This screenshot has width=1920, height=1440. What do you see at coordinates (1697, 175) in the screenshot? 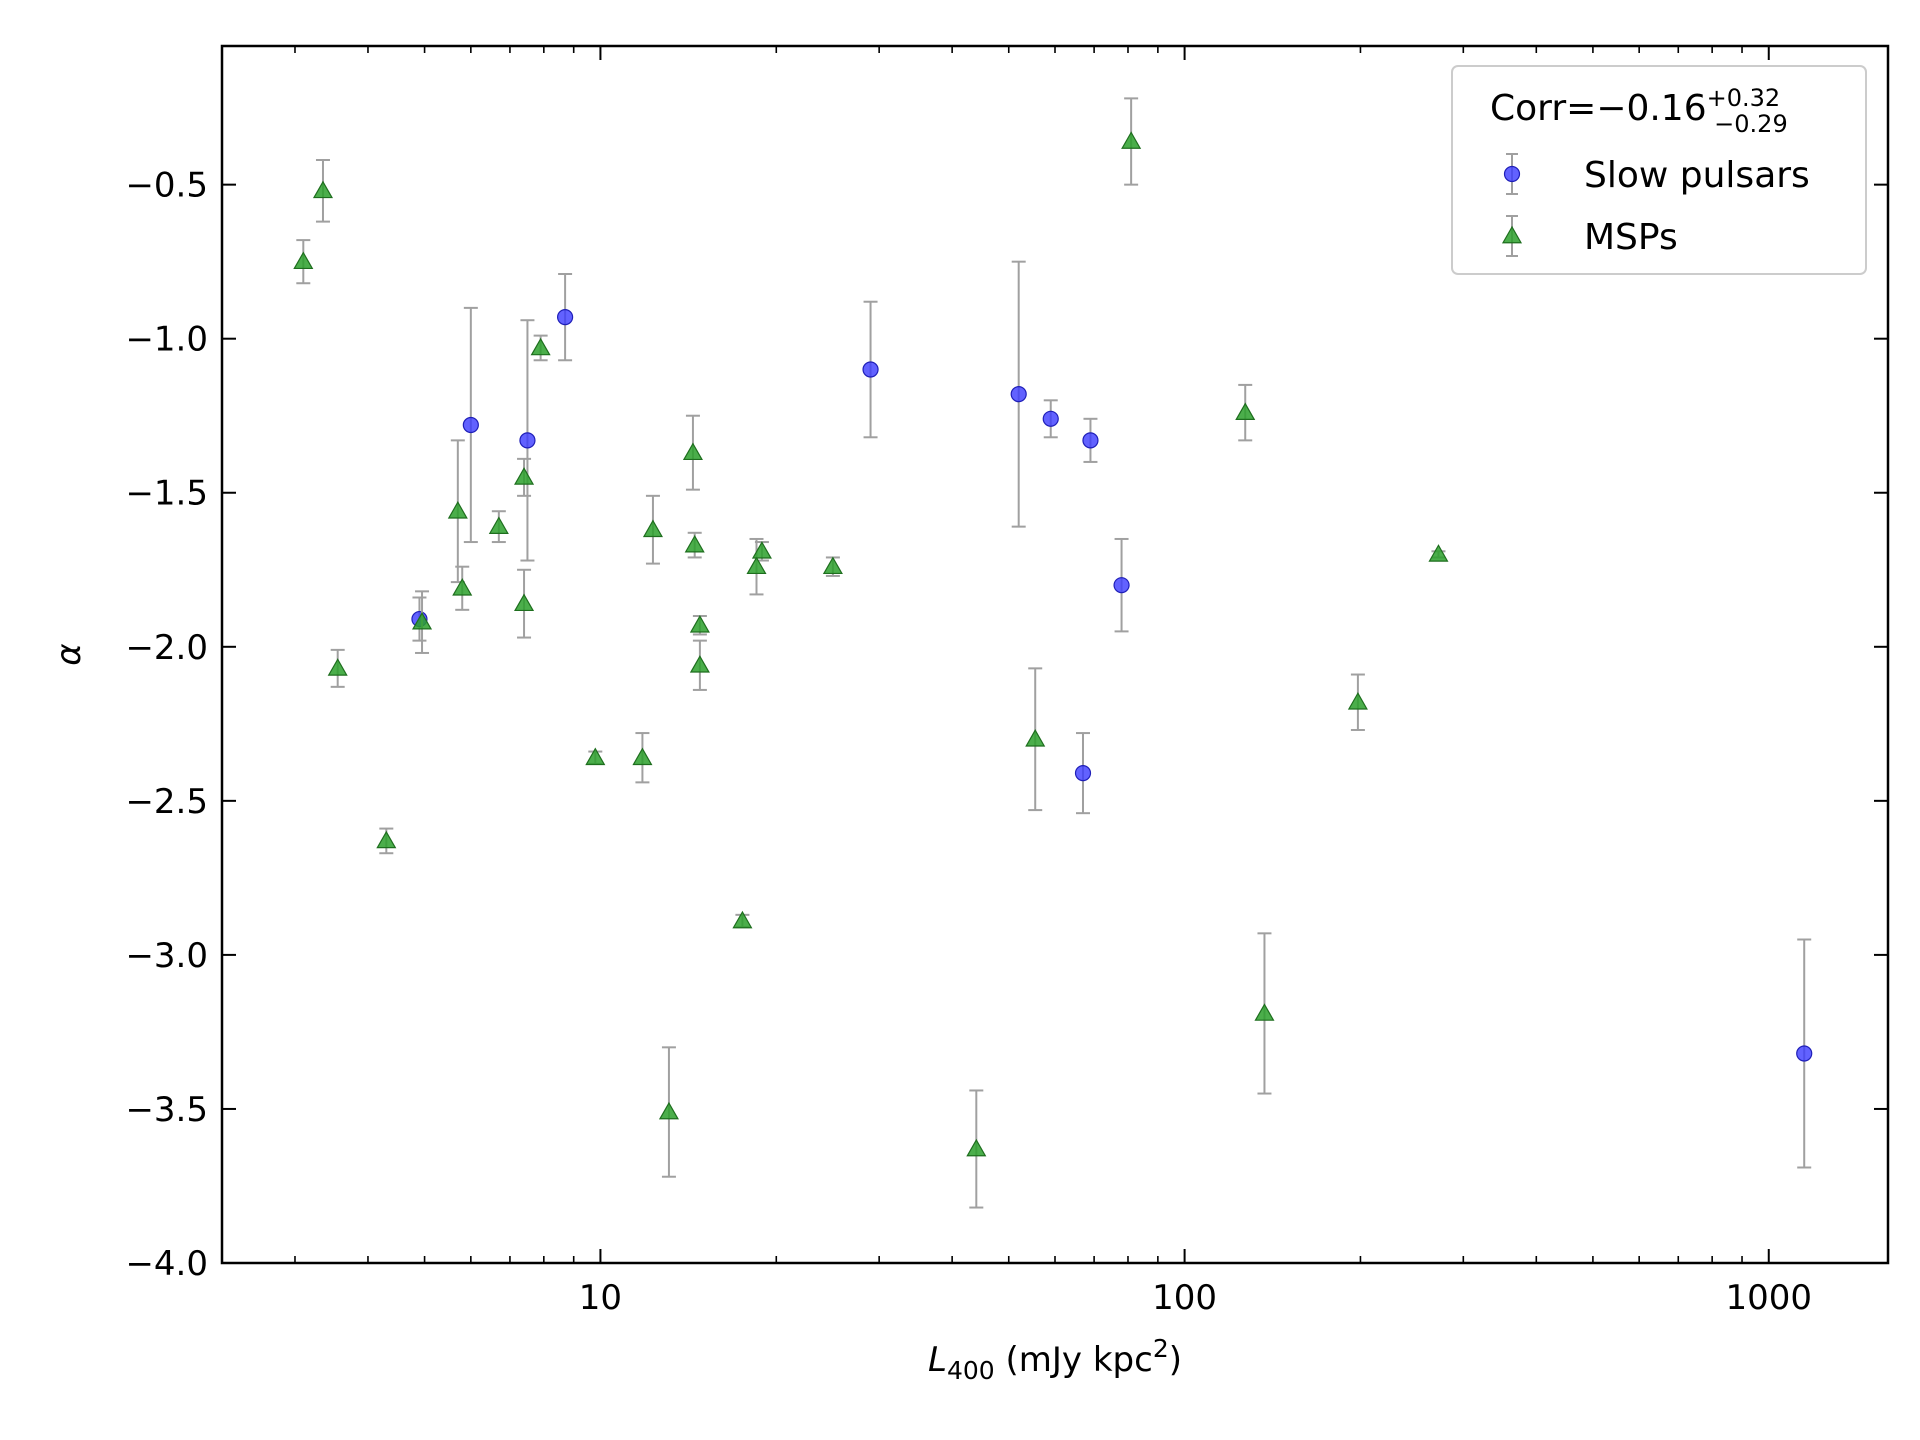
I see `legend-label-slow-pulsars: Slow pulsars` at bounding box center [1697, 175].